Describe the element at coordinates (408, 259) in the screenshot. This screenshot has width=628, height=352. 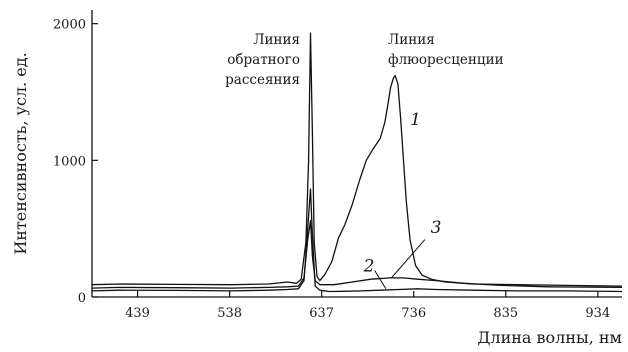
I see `series-3-leader` at that location.